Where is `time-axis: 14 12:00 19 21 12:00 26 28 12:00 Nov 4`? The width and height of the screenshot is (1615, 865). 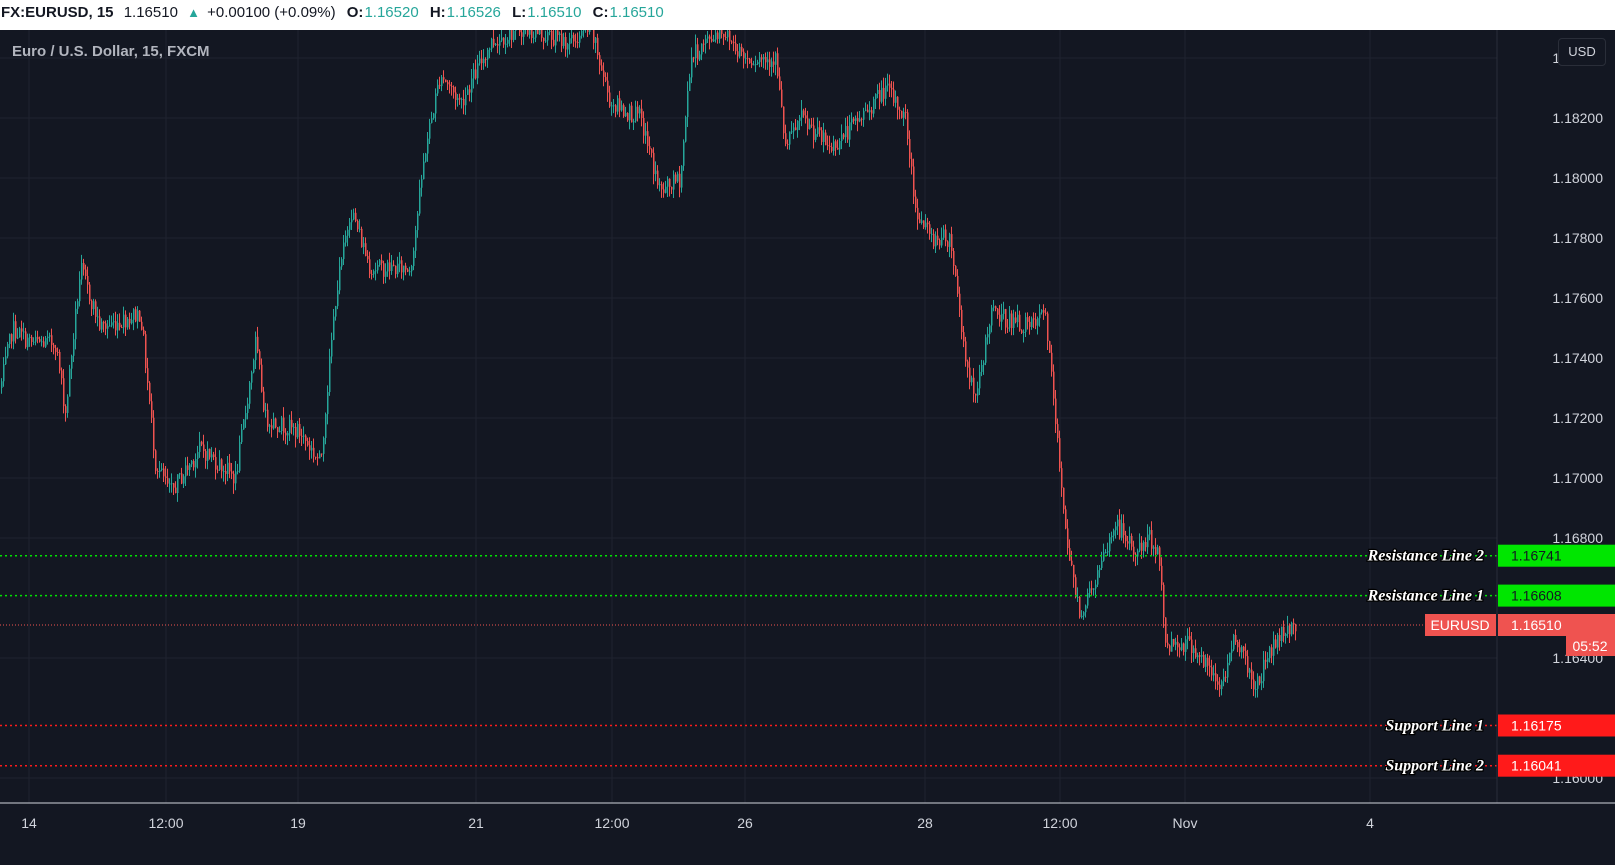
time-axis: 14 12:00 19 21 12:00 26 28 12:00 Nov 4 is located at coordinates (807, 833).